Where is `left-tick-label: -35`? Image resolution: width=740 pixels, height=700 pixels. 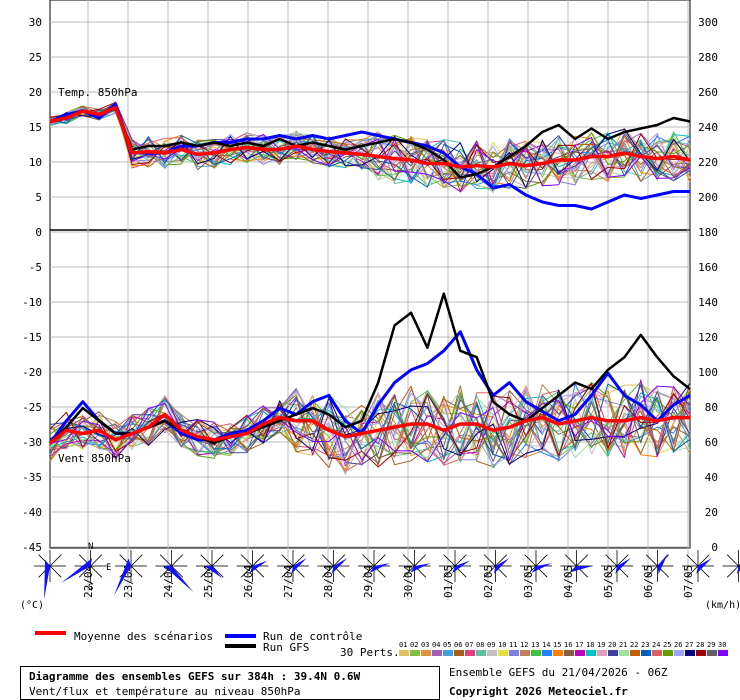 left-tick-label: -35 is located at coordinates (32, 477).